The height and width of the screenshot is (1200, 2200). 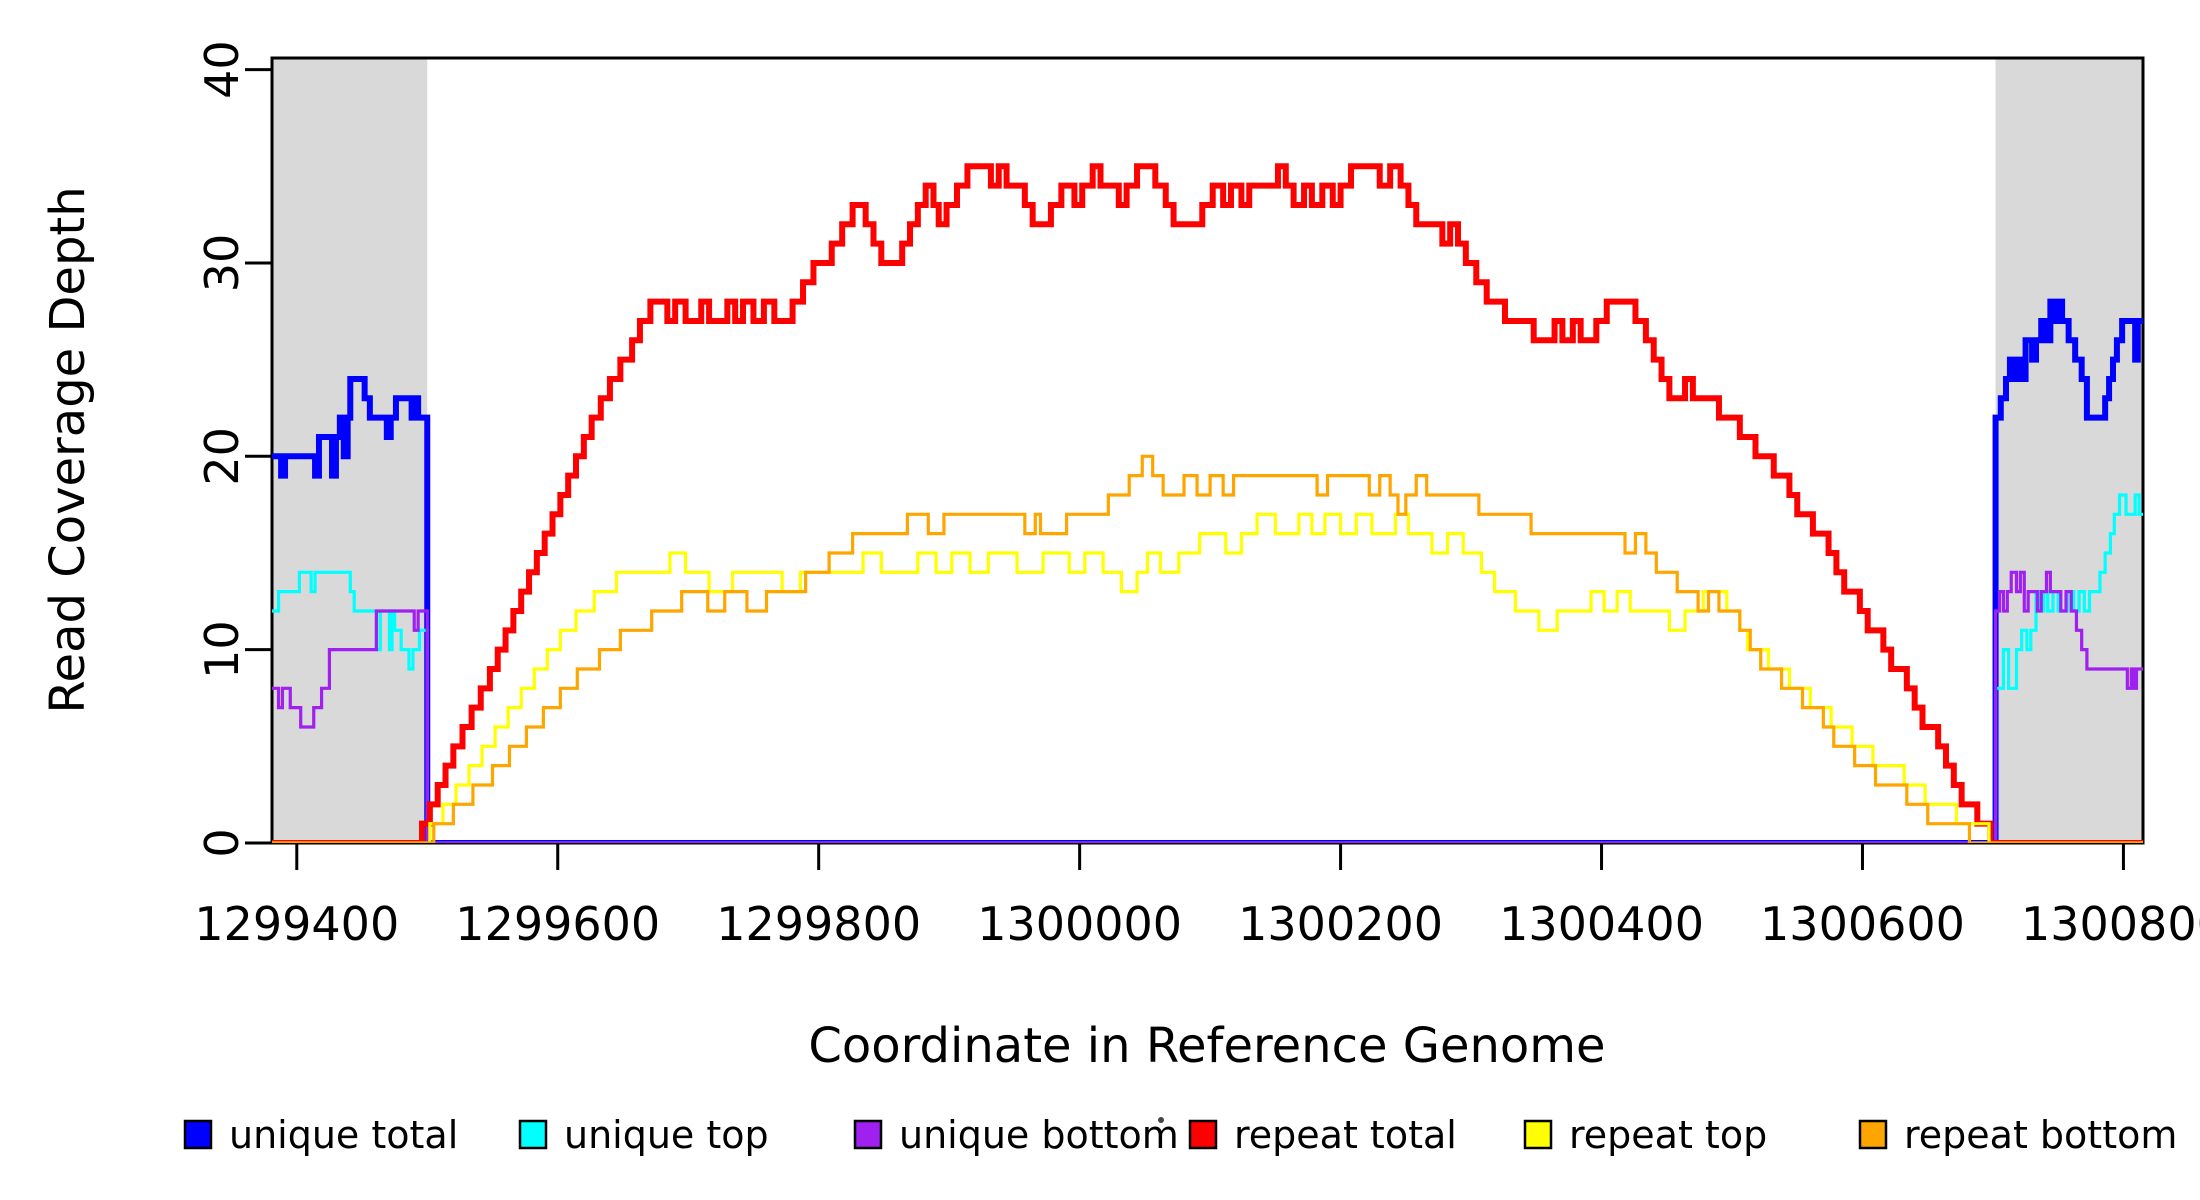 What do you see at coordinates (1668, 1135) in the screenshot?
I see `legend-label: repeat top` at bounding box center [1668, 1135].